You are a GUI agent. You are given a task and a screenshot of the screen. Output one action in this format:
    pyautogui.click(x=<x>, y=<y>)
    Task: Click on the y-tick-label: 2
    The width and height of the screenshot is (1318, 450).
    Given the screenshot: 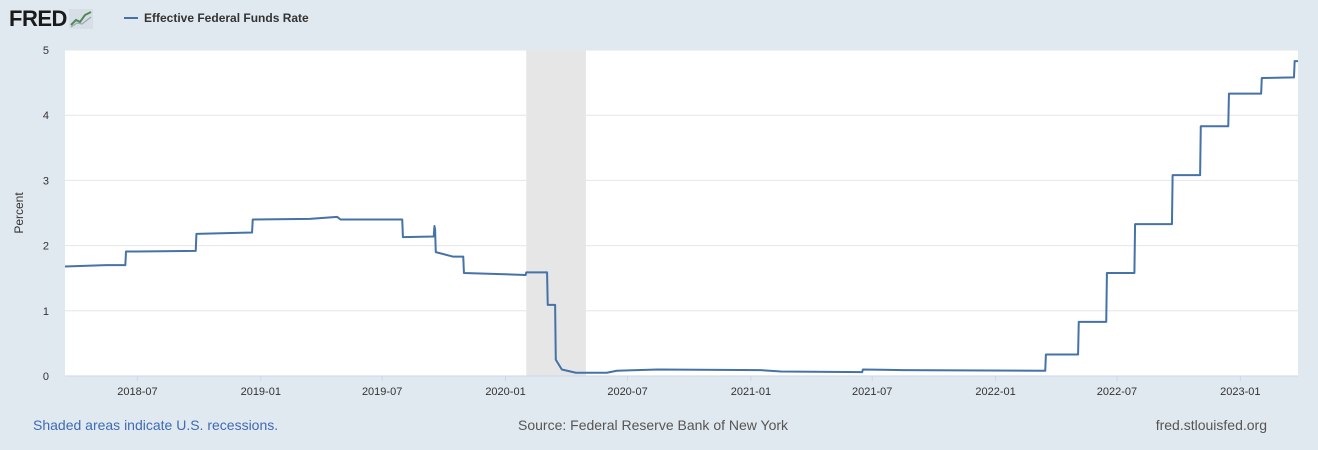 What is the action you would take?
    pyautogui.click(x=46, y=247)
    